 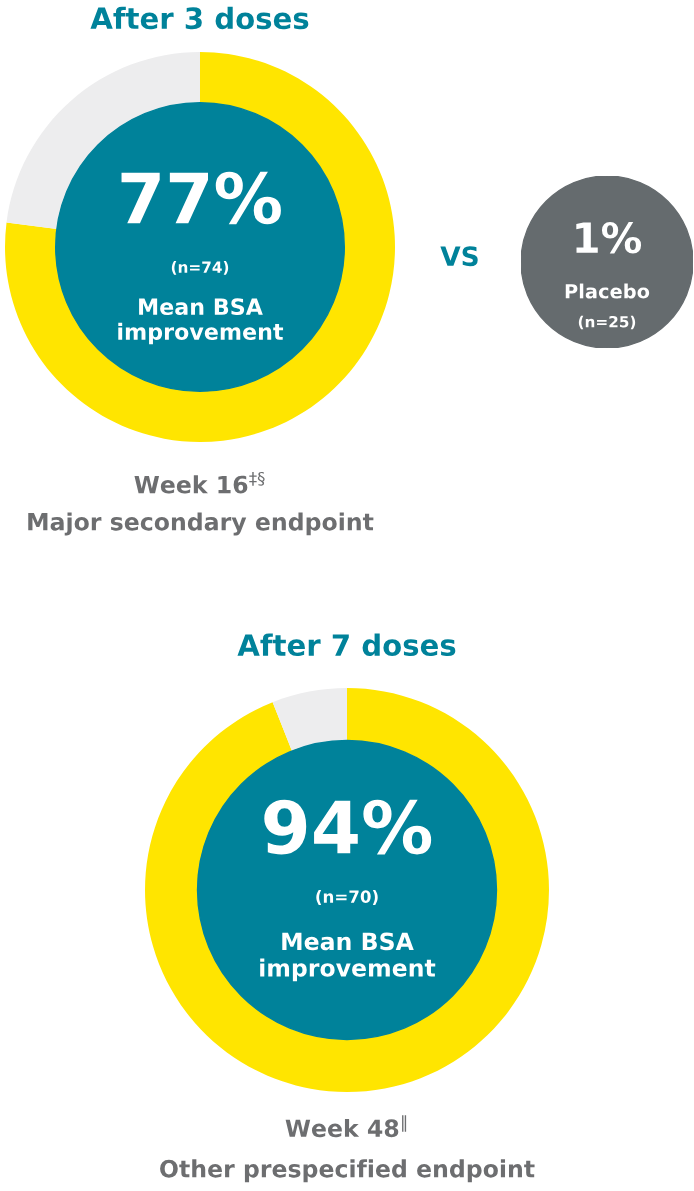 I want to click on chart-title: After 3 doses, so click(x=199, y=18).